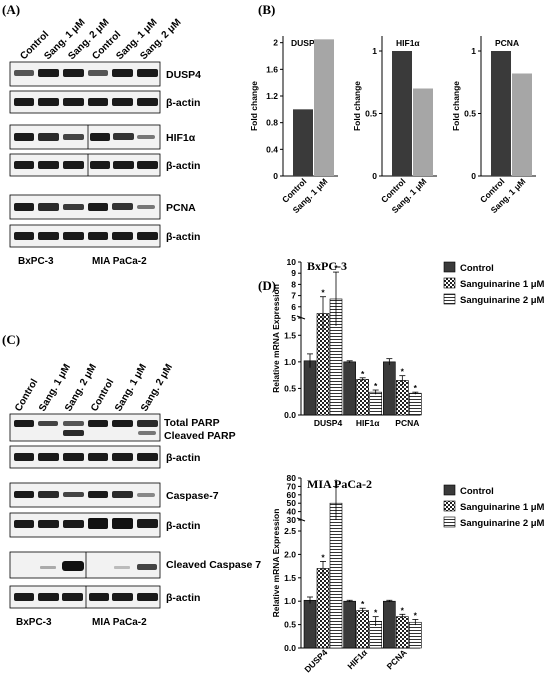 This screenshot has height=674, width=550. What do you see at coordinates (272, 69) in the screenshot?
I see `b-dusp4-ytick-label: 1.6` at bounding box center [272, 69].